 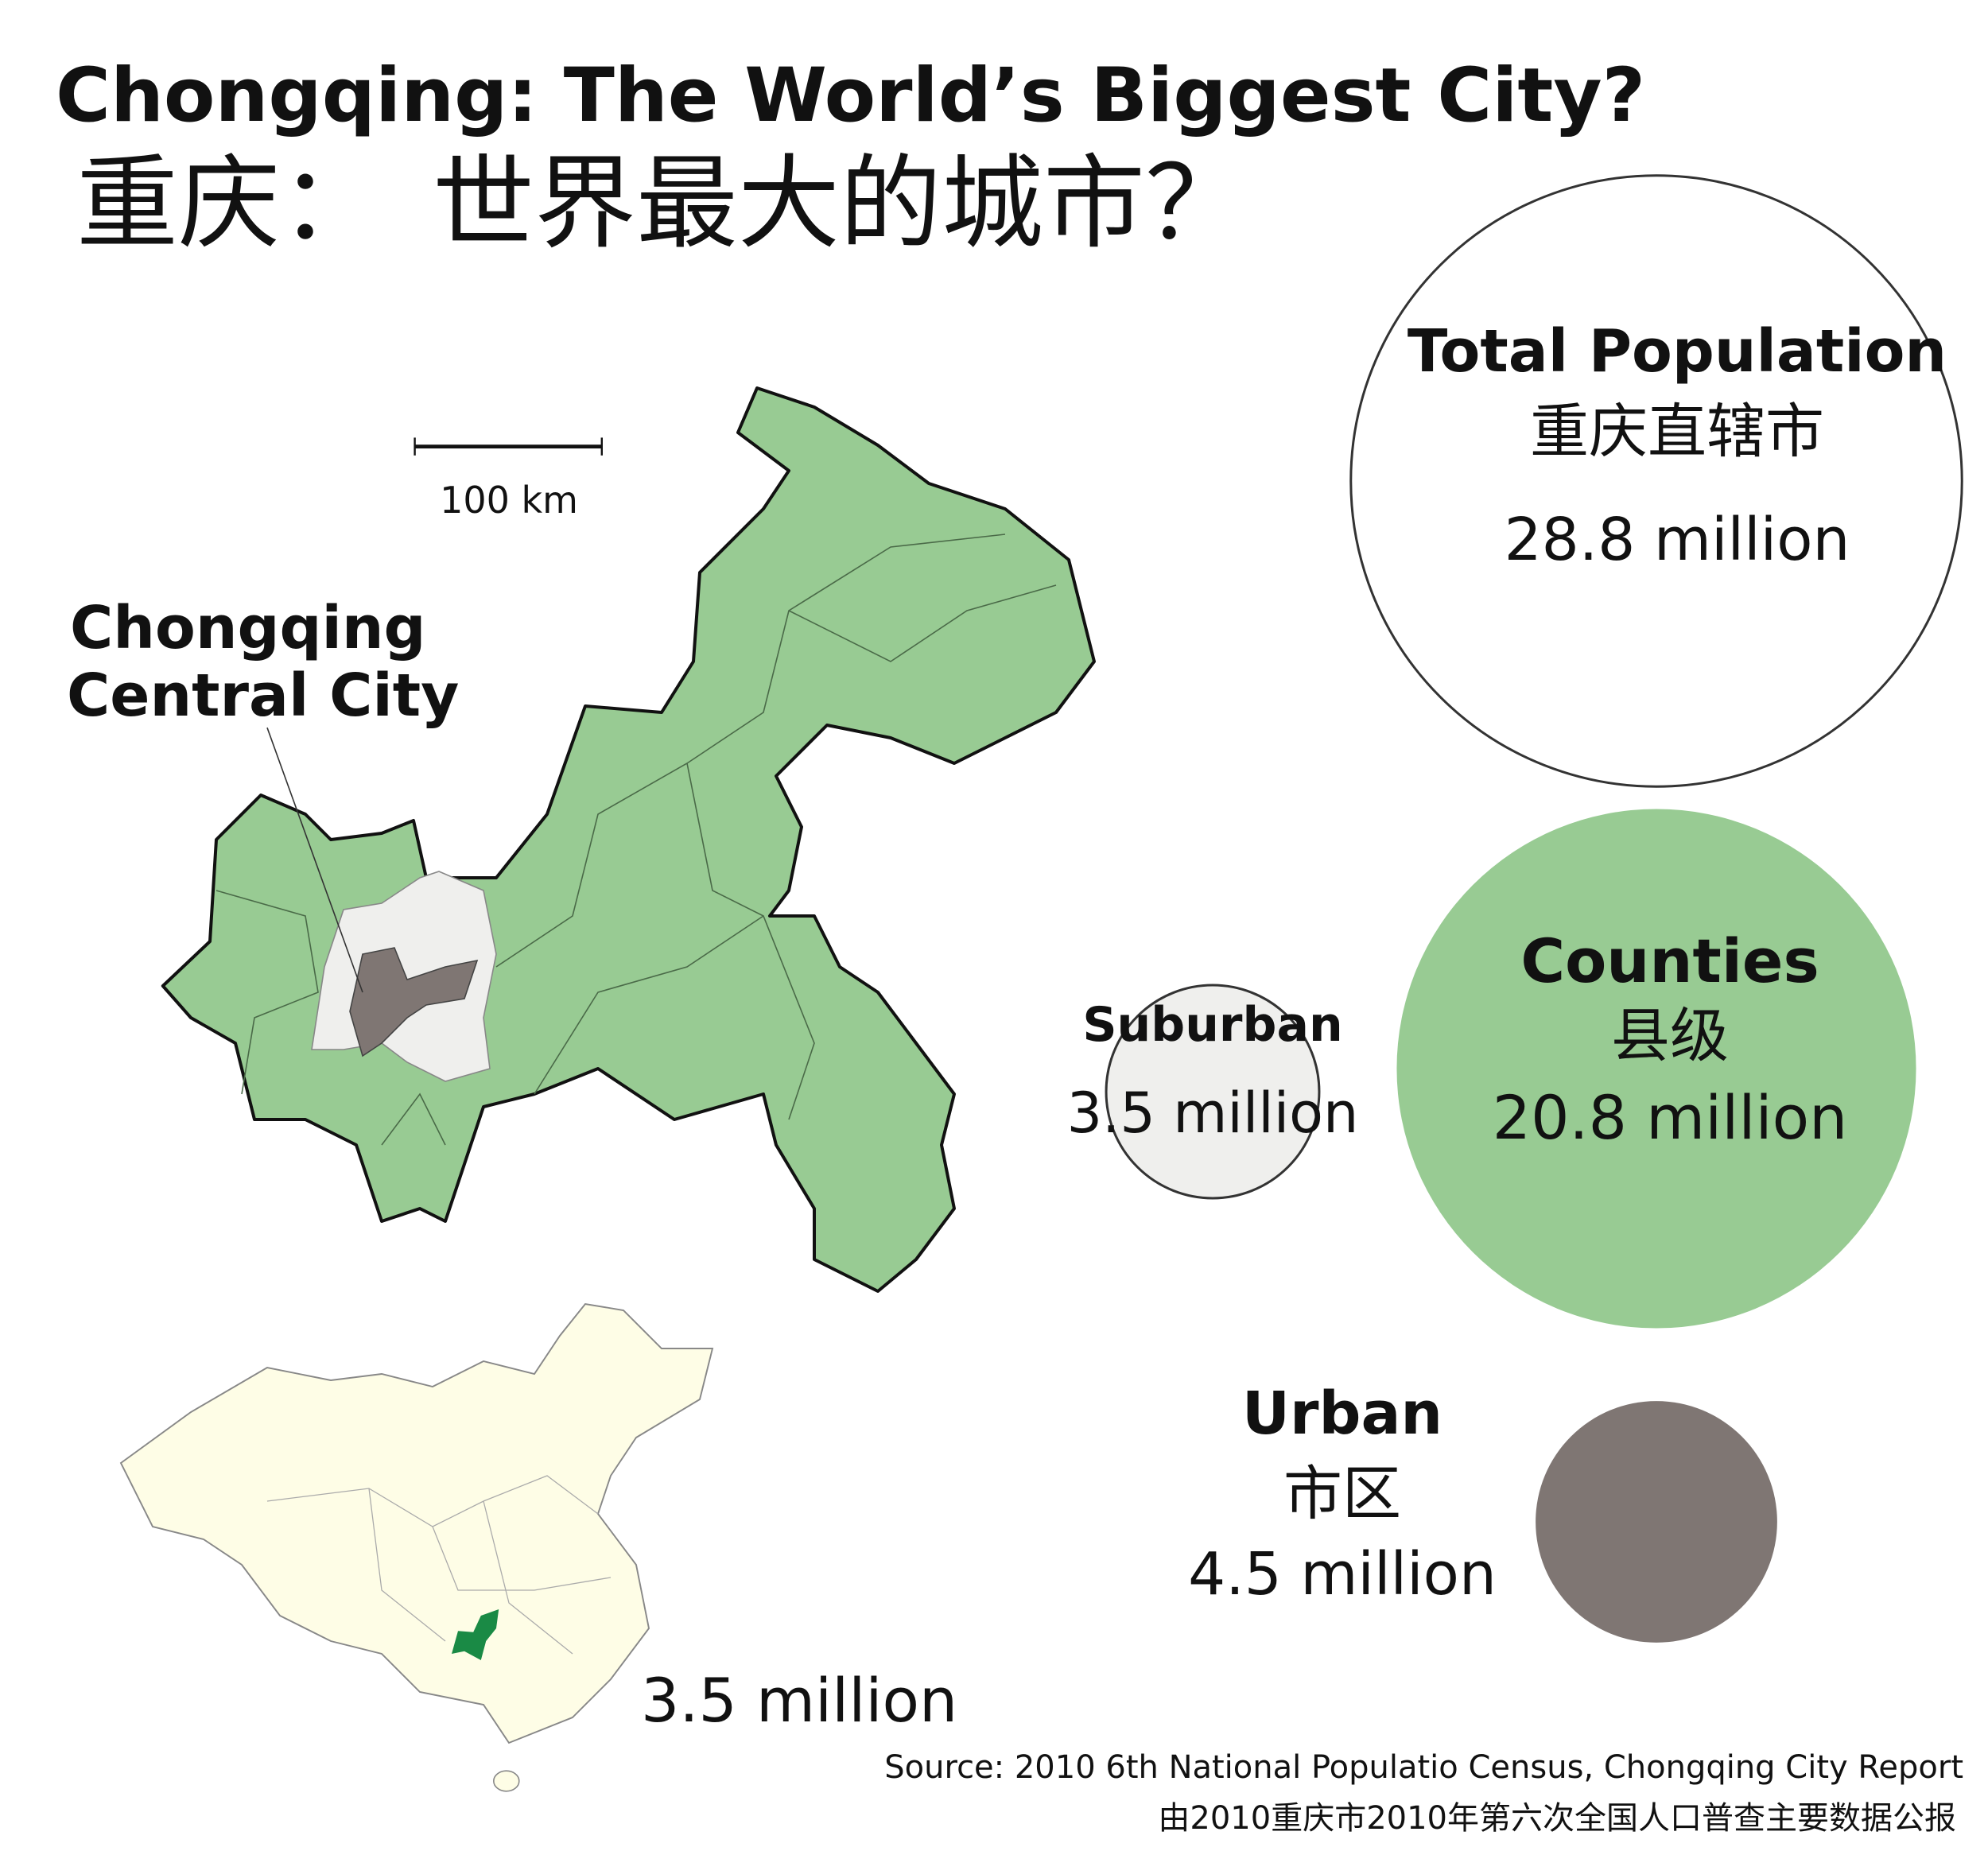 I want to click on value-label: 4.5 million, so click(x=1342, y=1574).